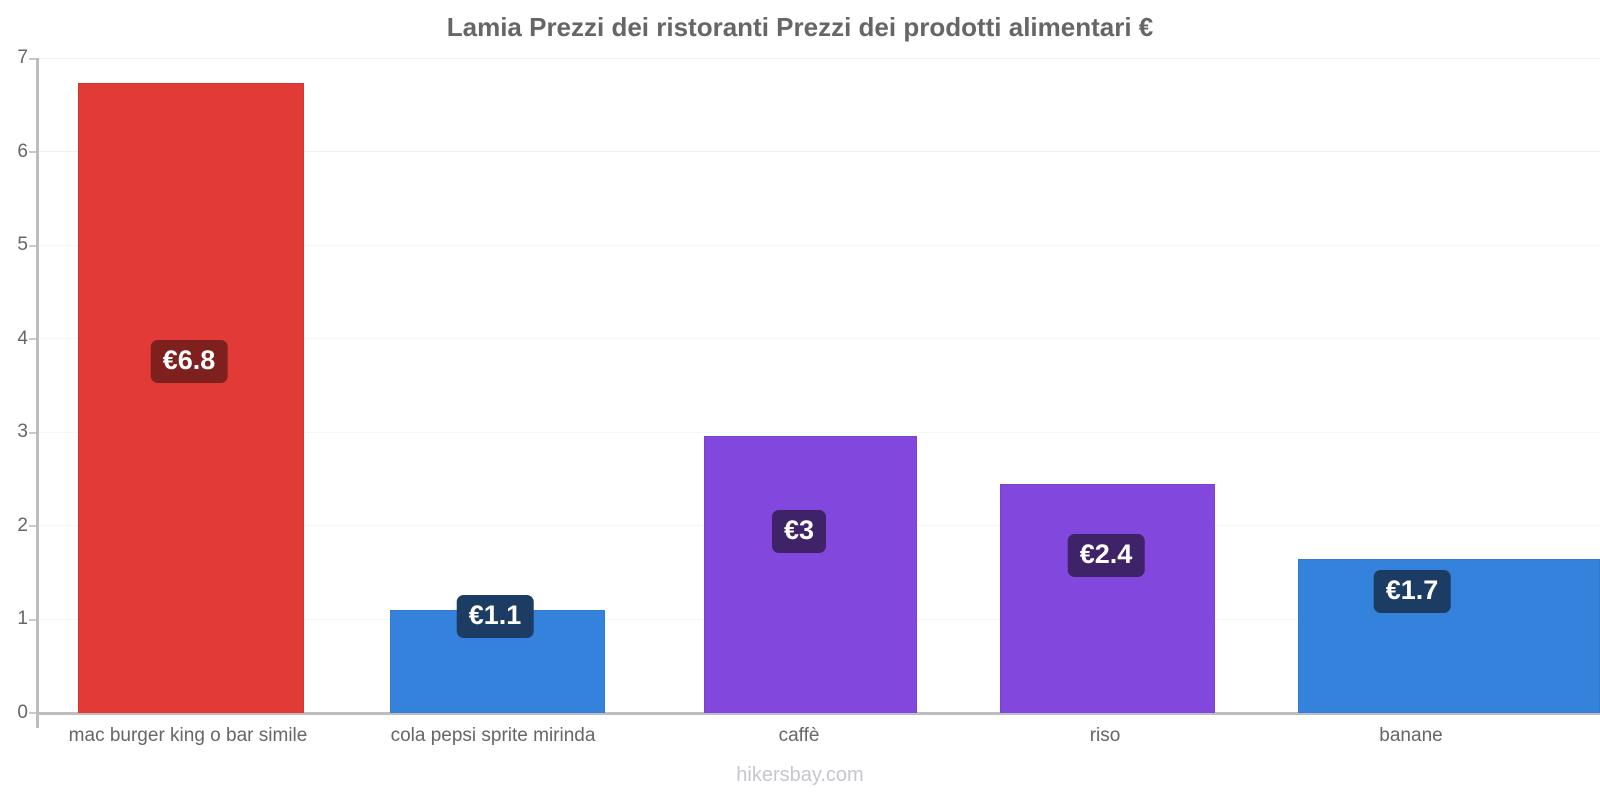 Image resolution: width=1600 pixels, height=800 pixels. I want to click on bar-caffe, so click(810, 574).